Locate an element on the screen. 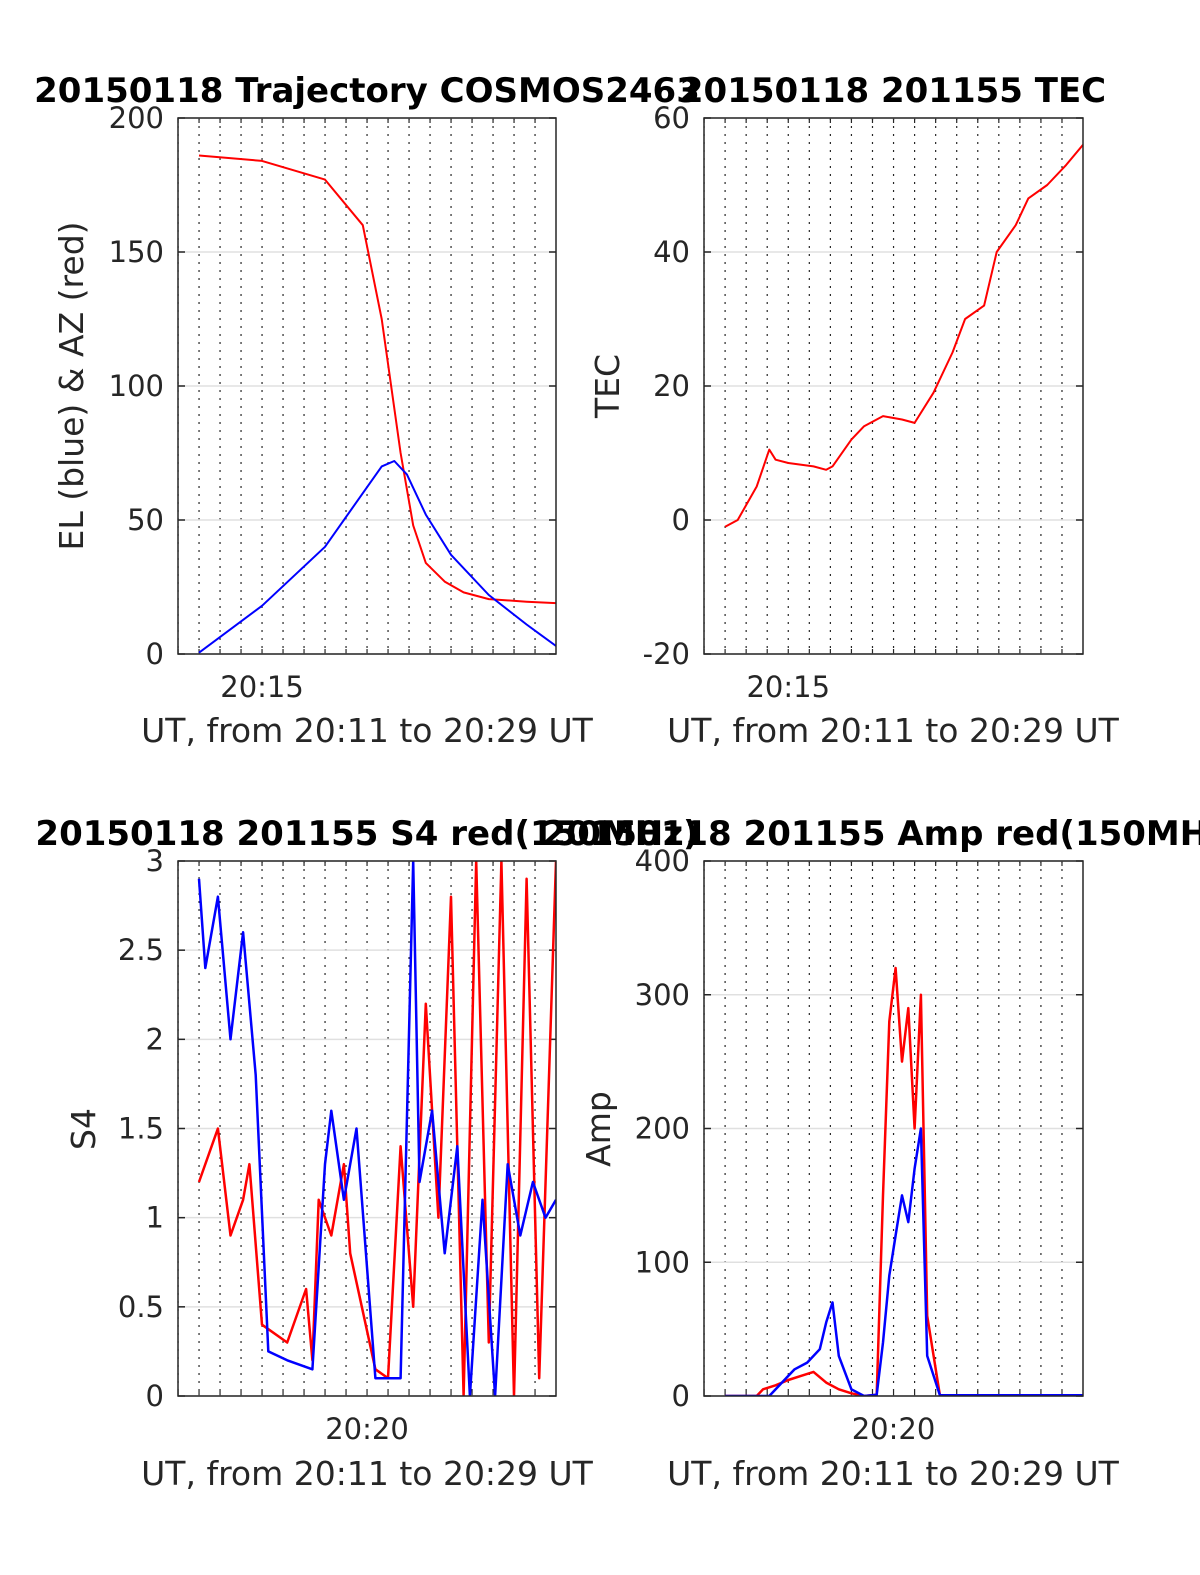 This screenshot has width=1200, height=1575. tec-y-tick-label: 40 is located at coordinates (671, 252).